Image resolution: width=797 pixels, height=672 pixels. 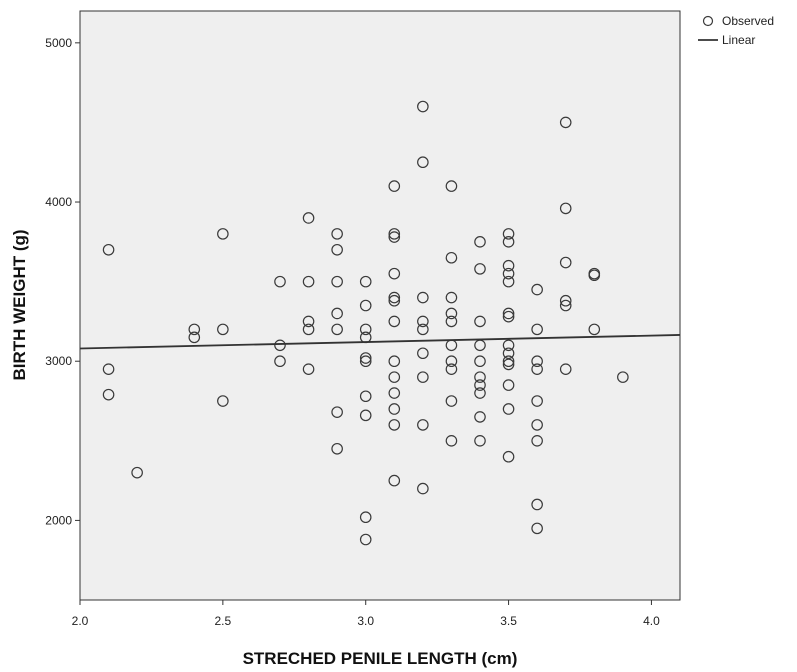 I want to click on x-tick-label: 2.0, so click(x=80, y=621).